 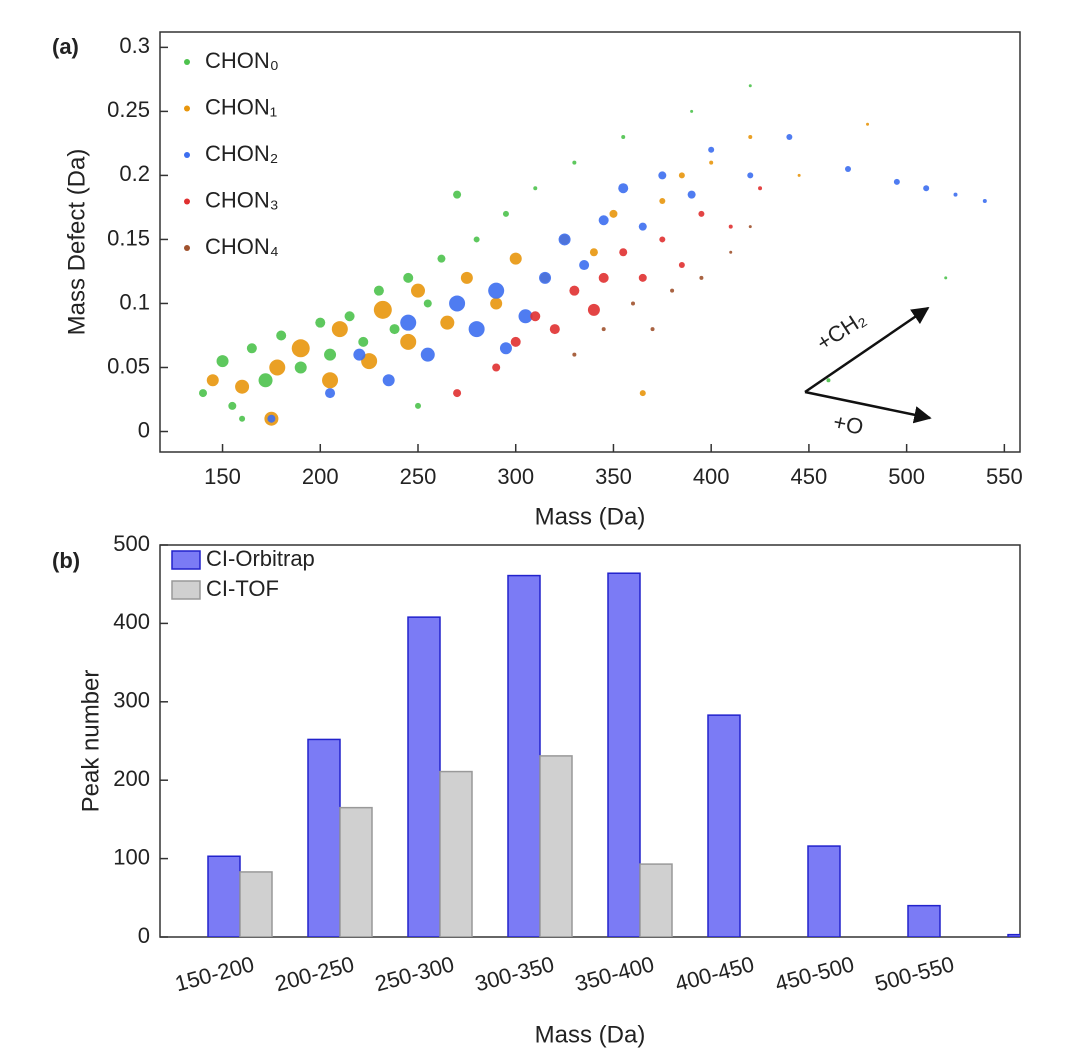 I want to click on y-tick-label: 0, so click(x=144, y=429).